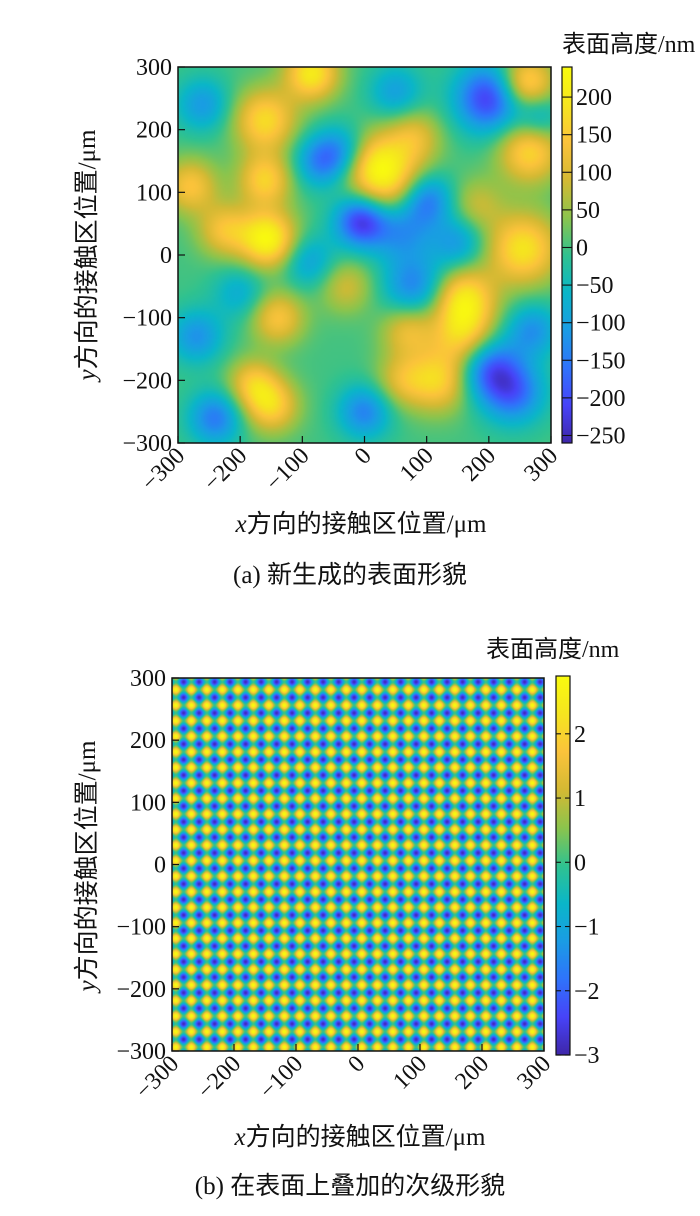  What do you see at coordinates (567, 255) in the screenshot?
I see `colorbar-a` at bounding box center [567, 255].